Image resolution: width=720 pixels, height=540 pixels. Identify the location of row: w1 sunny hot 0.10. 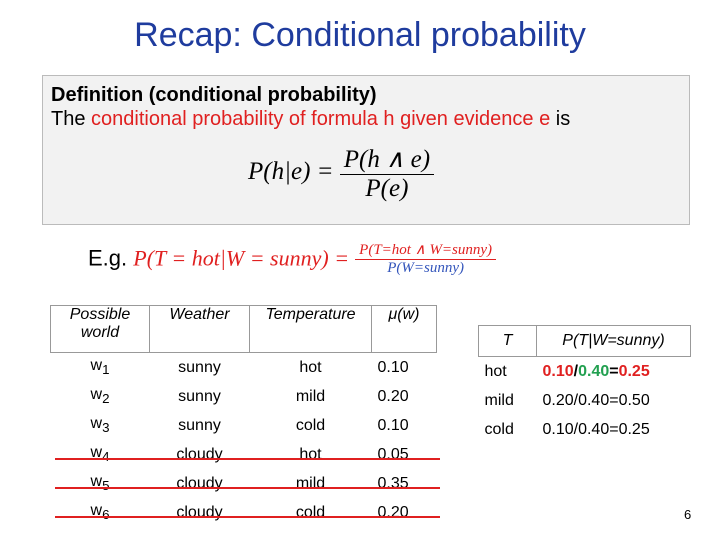
(244, 368).